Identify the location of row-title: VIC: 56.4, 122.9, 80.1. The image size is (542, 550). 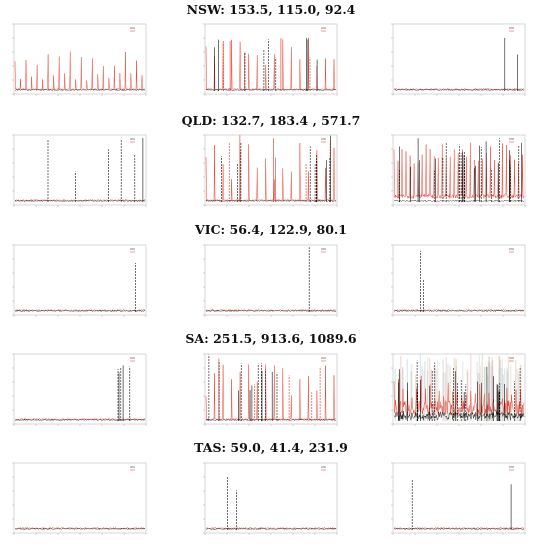
(271, 229).